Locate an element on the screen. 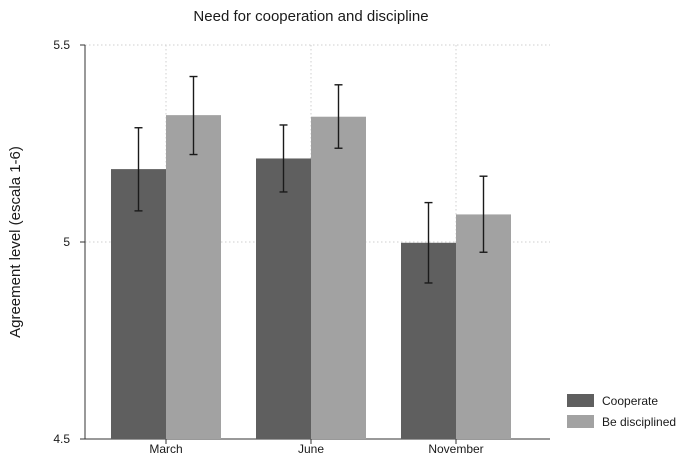 Image resolution: width=688 pixels, height=454 pixels. legend-label: Cooperate is located at coordinates (630, 401).